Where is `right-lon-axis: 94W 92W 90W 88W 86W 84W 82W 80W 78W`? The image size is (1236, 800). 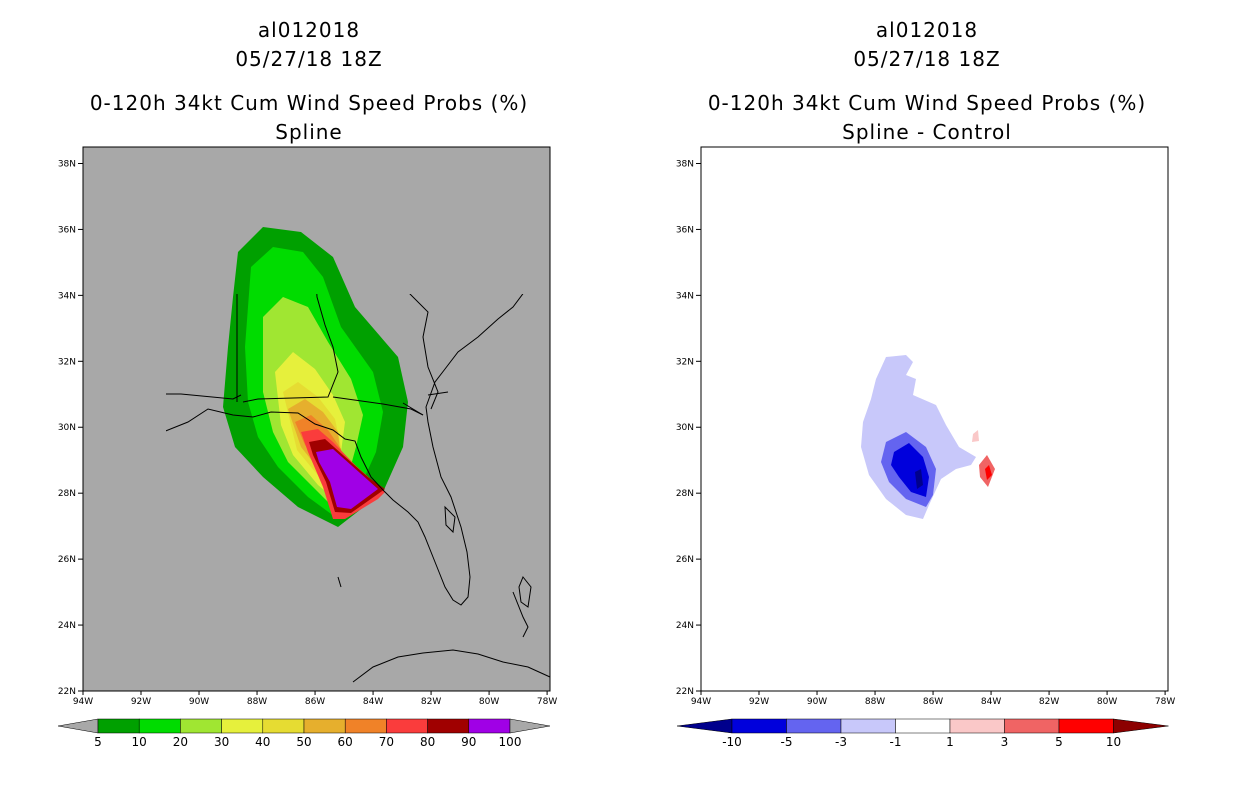 right-lon-axis: 94W 92W 90W 88W 86W 84W 82W 80W 78W is located at coordinates (933, 699).